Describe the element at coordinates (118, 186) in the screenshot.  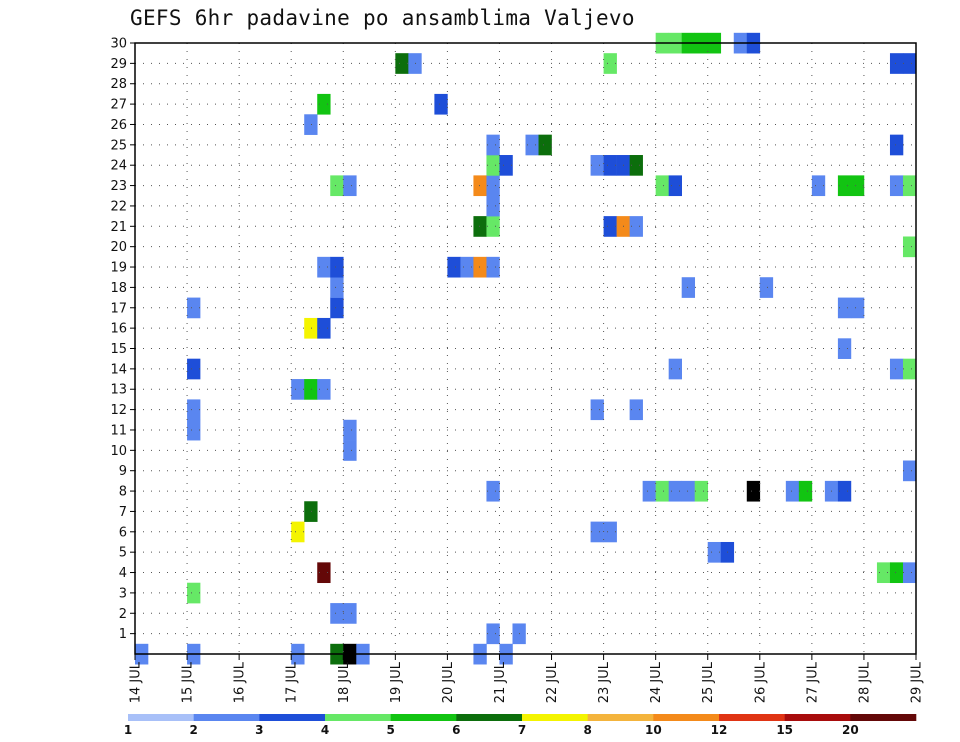
I see `y-tick-label: 23` at that location.